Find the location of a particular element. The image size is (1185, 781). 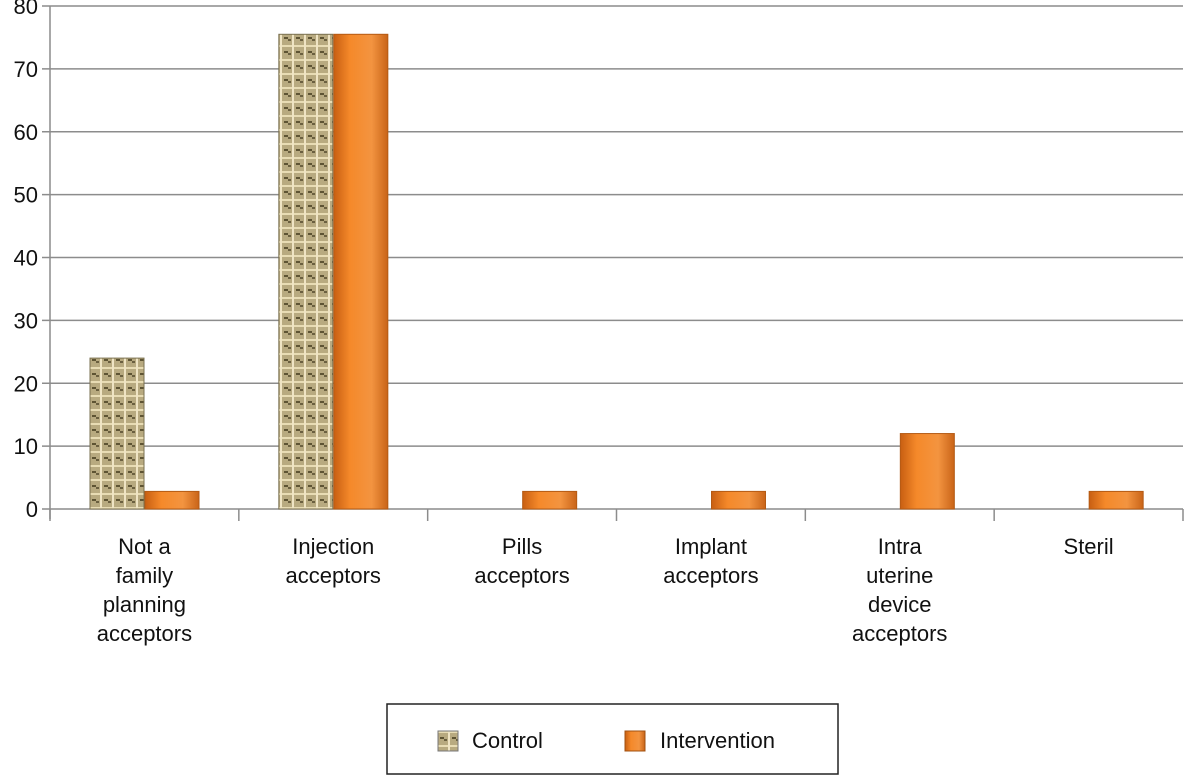

x-tick-label: Implant acceptors is located at coordinates (710, 561).